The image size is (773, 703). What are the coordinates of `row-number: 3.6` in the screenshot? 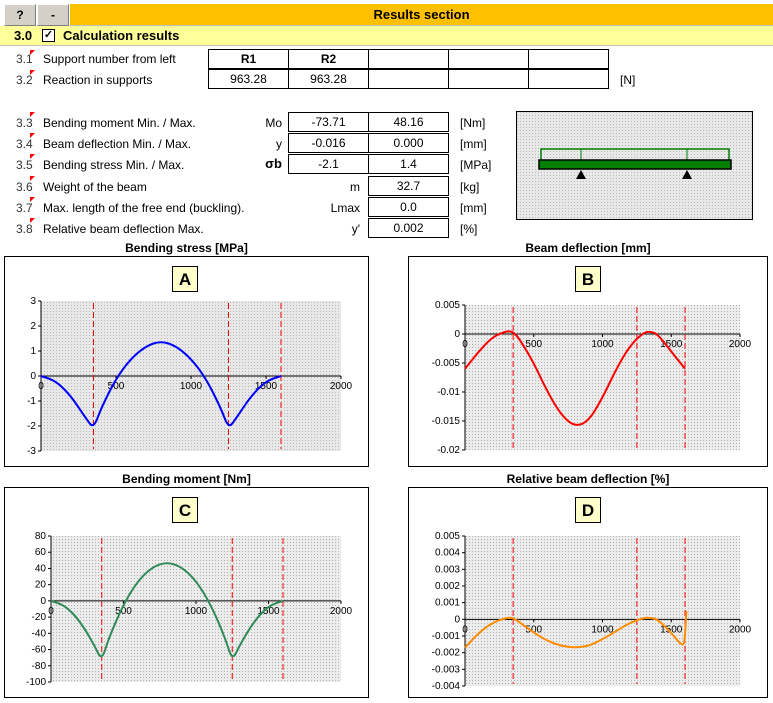 It's located at (24, 187).